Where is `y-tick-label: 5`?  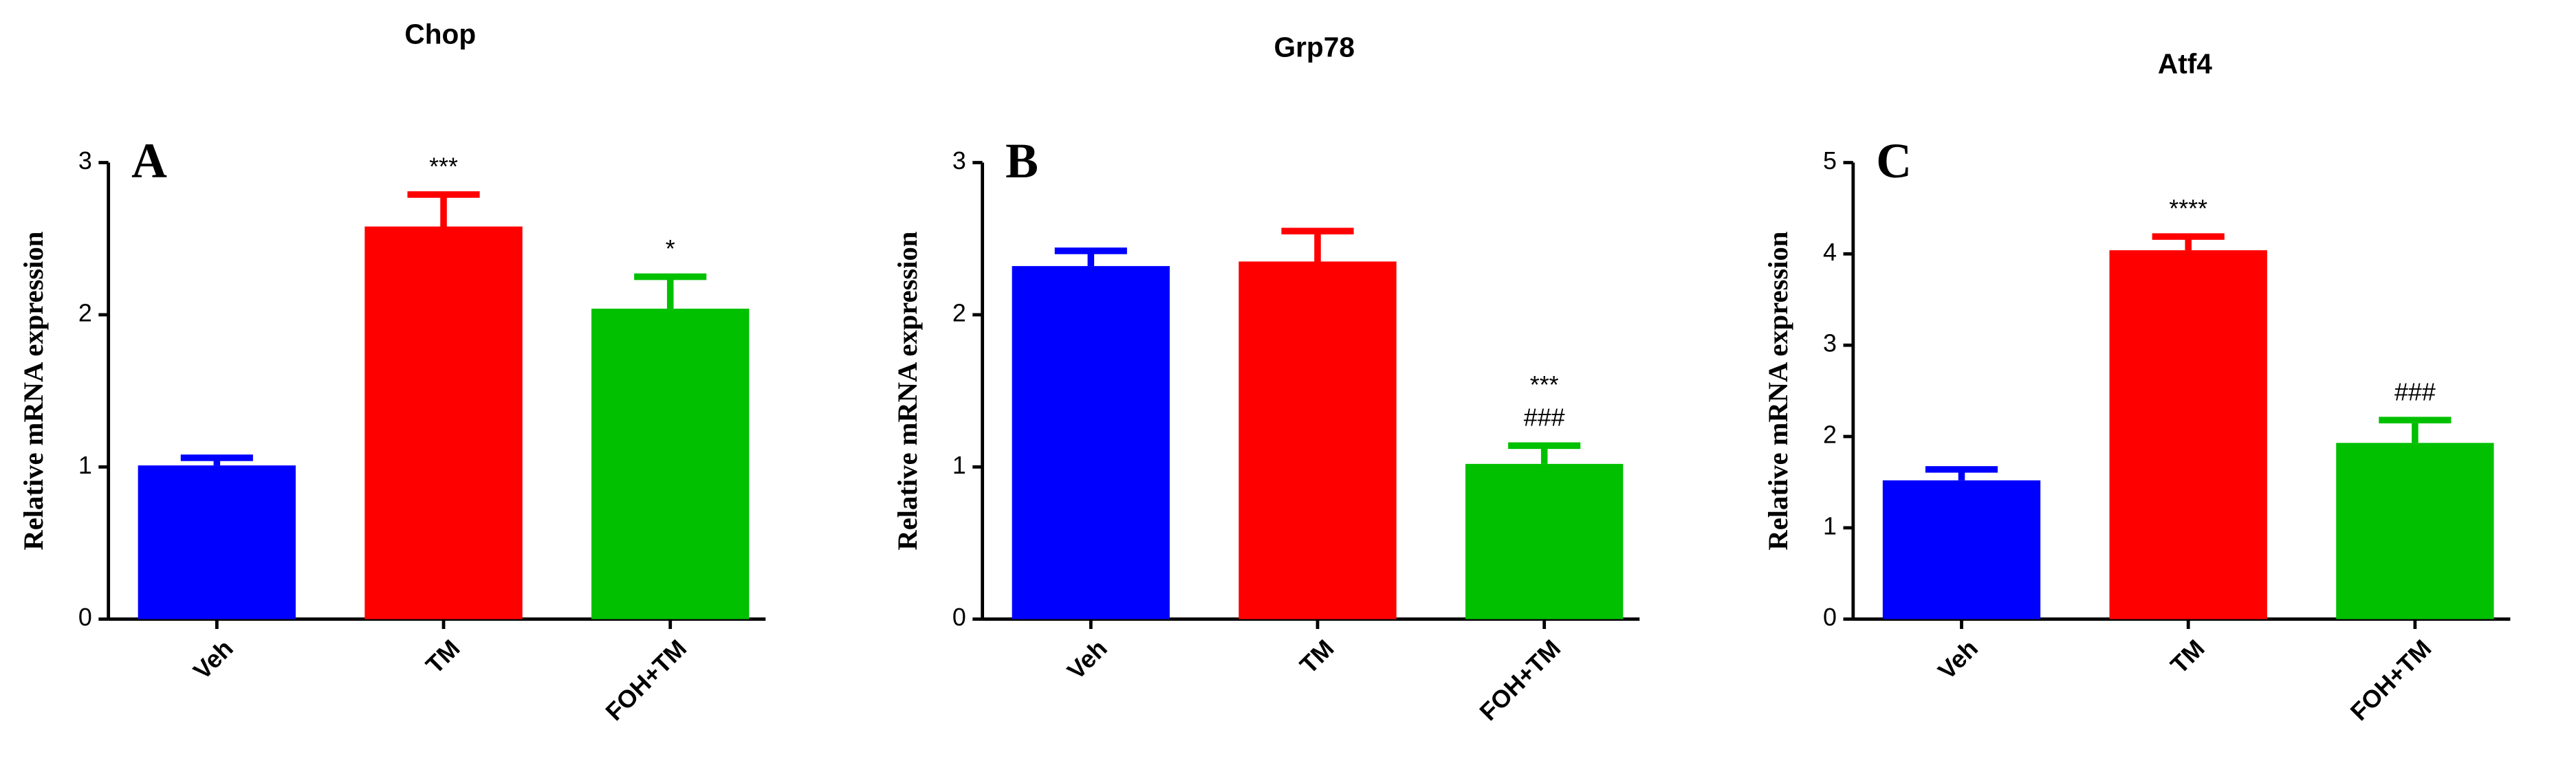
y-tick-label: 5 is located at coordinates (1830, 161).